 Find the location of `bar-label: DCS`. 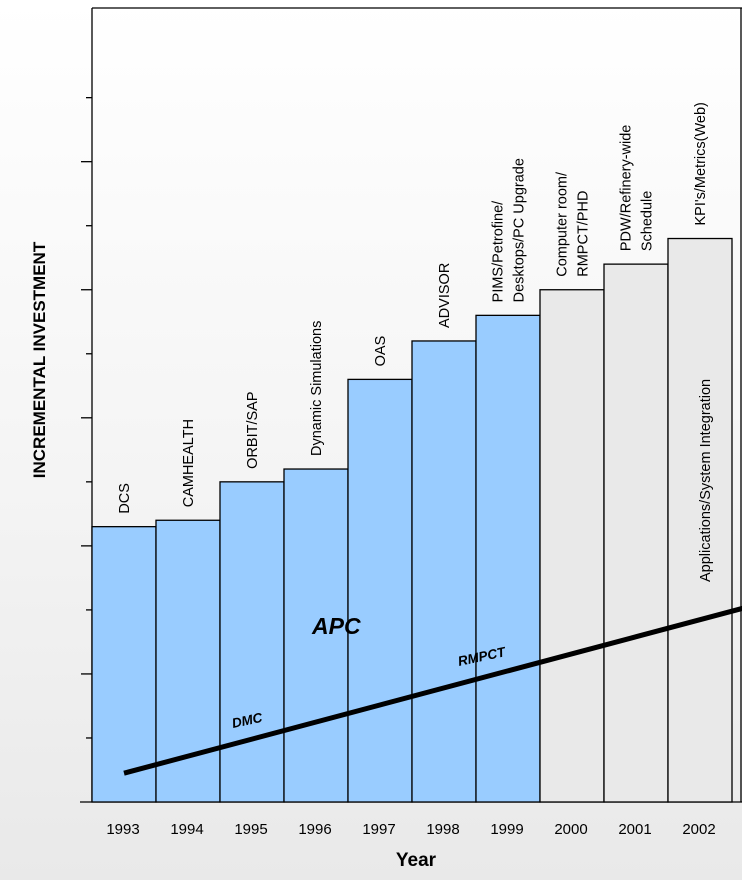

bar-label: DCS is located at coordinates (125, 498).